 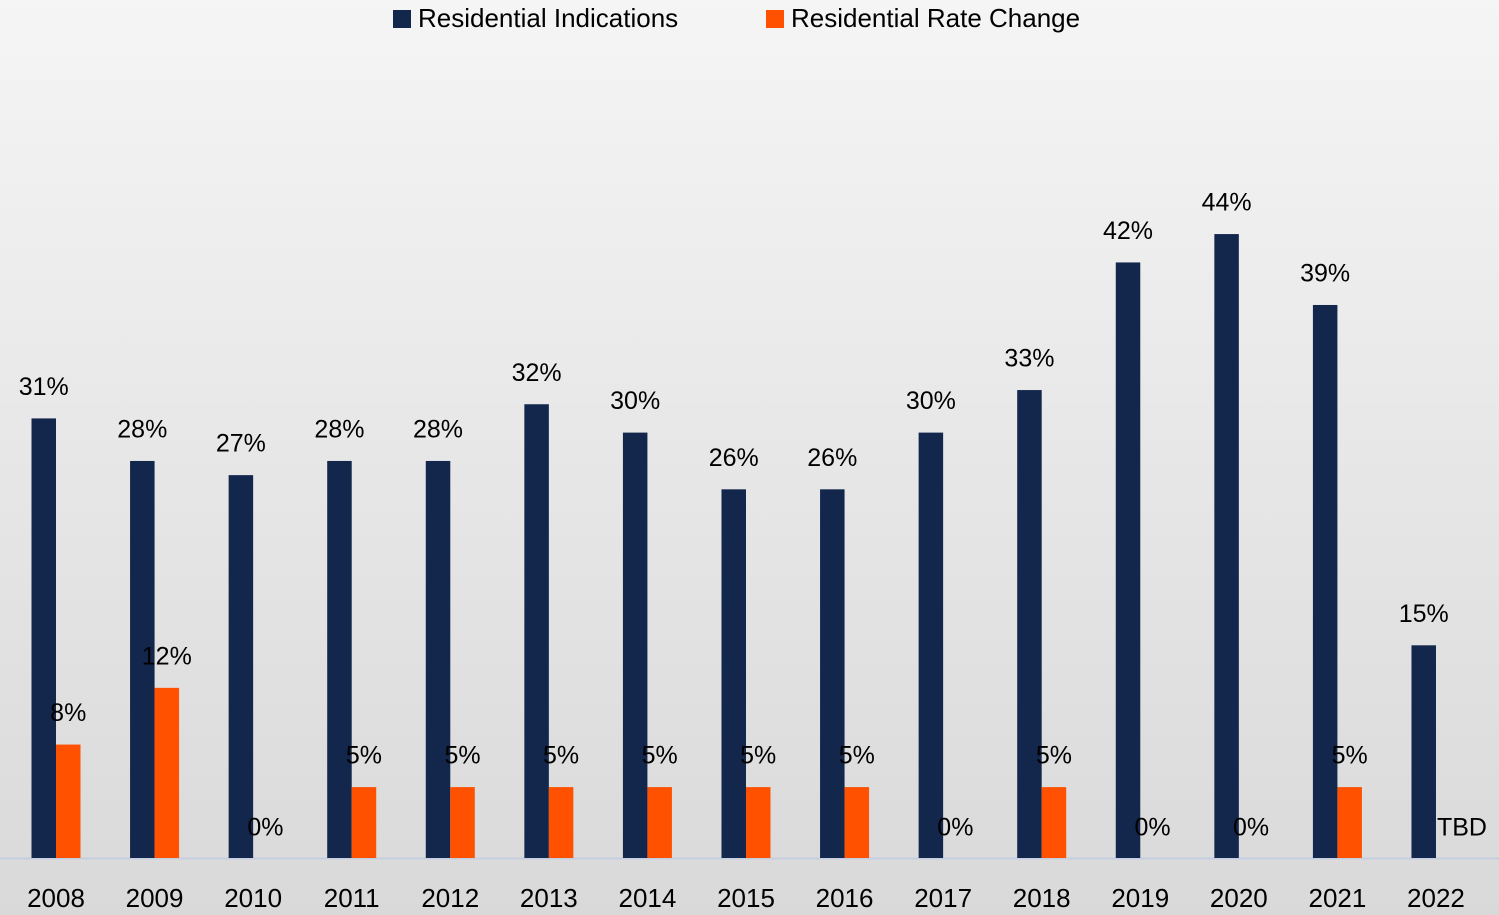 I want to click on x-tick-label: 2011, so click(x=352, y=898).